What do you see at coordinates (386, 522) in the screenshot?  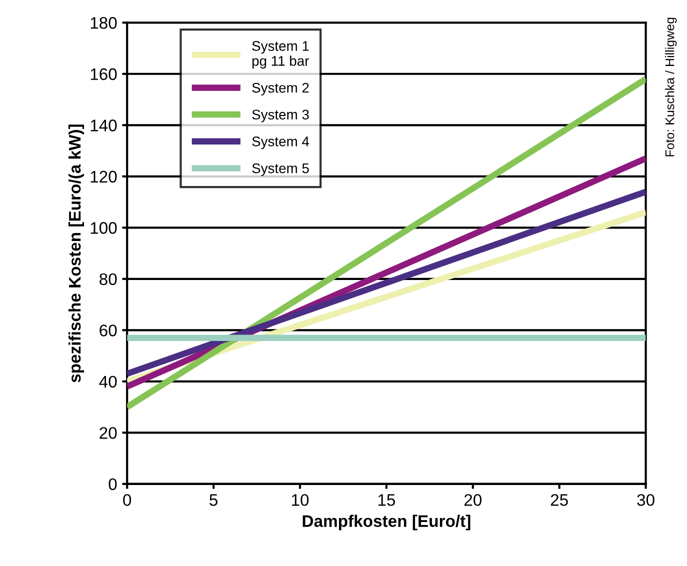 I see `x-axis-title: Dampfkosten [Euro/t]` at bounding box center [386, 522].